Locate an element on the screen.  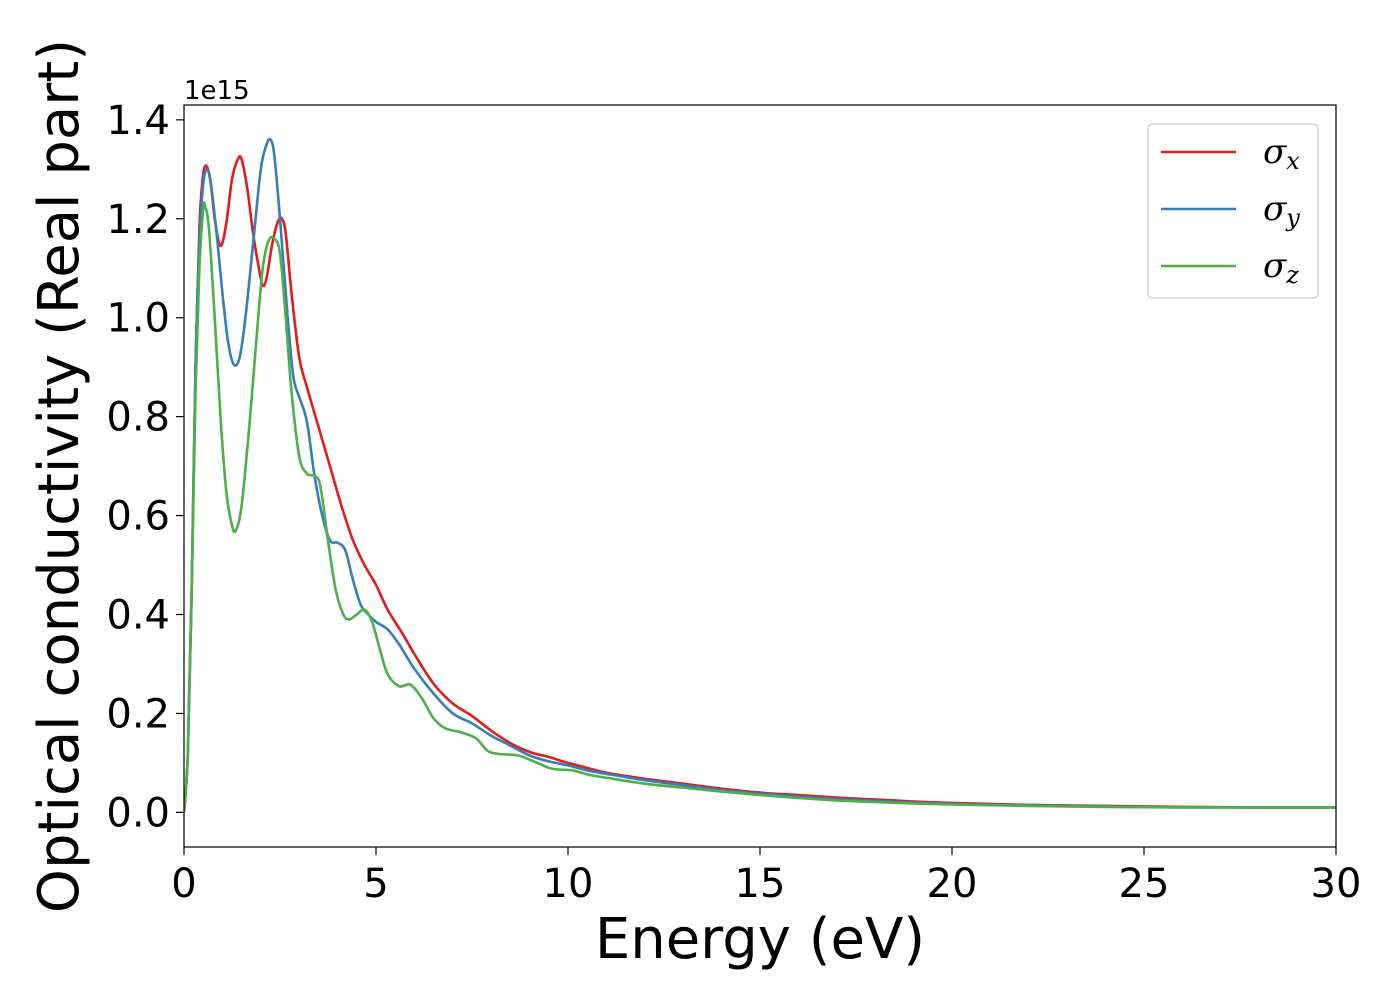
y-tick-label: 0.0 is located at coordinates (138, 813).